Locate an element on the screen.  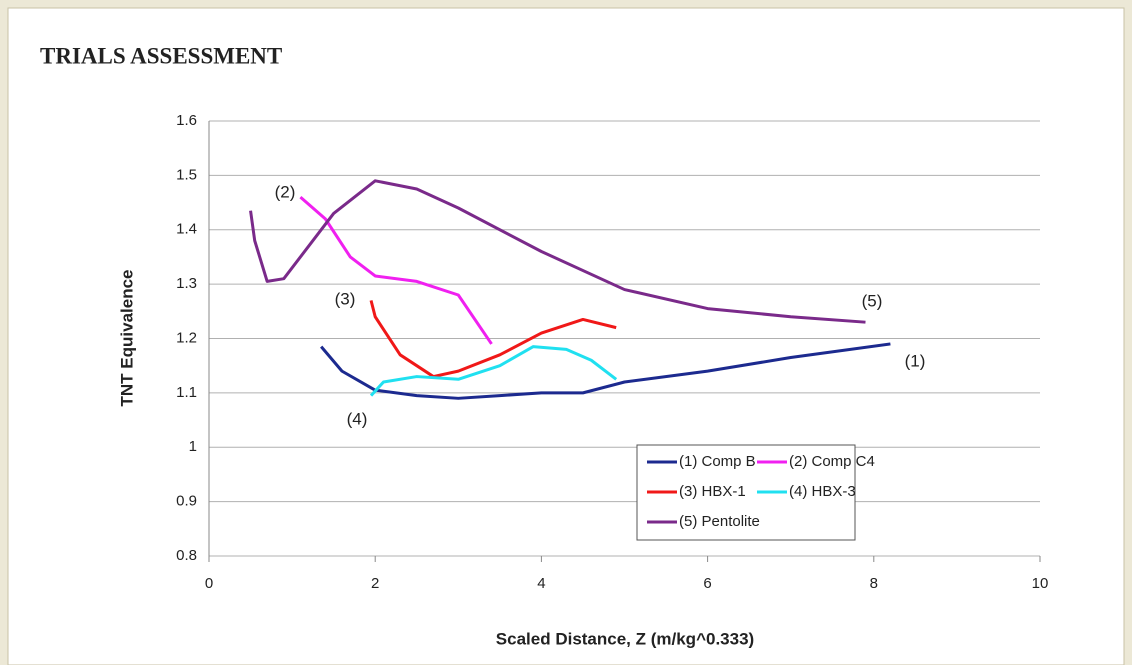
x-tick-label: 0 is located at coordinates (209, 583).